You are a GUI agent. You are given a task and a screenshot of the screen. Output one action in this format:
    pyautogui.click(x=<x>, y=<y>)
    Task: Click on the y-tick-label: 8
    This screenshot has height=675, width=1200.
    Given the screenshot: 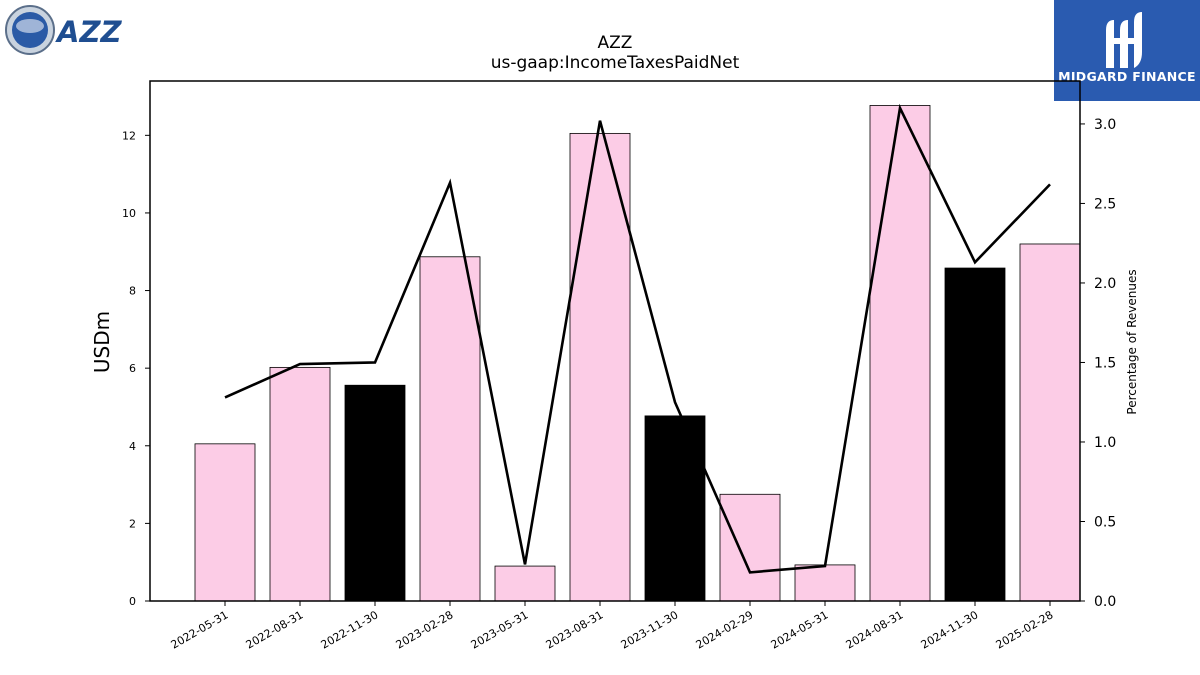 What is the action you would take?
    pyautogui.click(x=132, y=291)
    